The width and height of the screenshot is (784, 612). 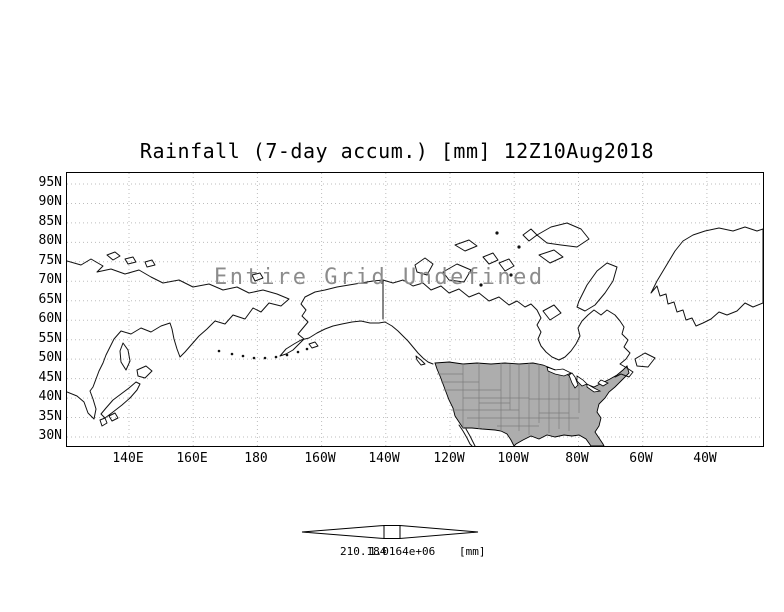 I want to click on colorbar-min-label: 210.184, so click(x=363, y=551).